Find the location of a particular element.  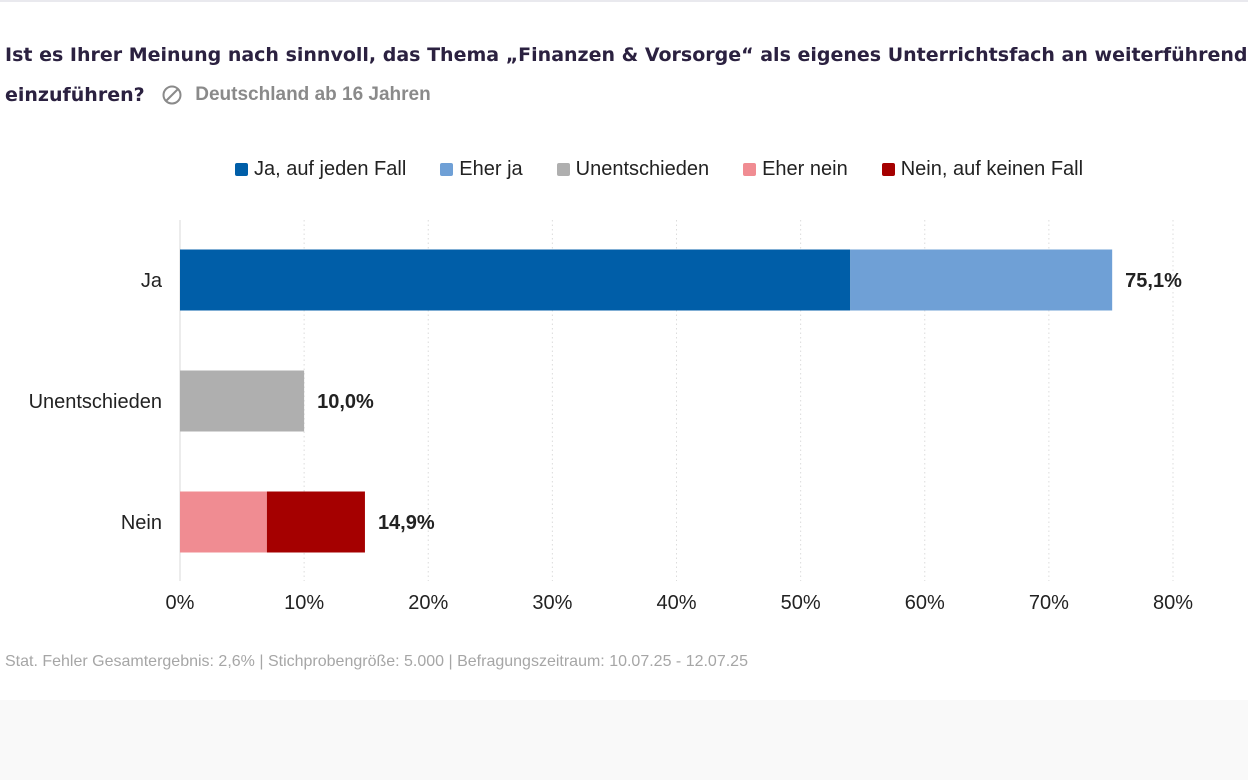

bottom-band is located at coordinates (624, 740).